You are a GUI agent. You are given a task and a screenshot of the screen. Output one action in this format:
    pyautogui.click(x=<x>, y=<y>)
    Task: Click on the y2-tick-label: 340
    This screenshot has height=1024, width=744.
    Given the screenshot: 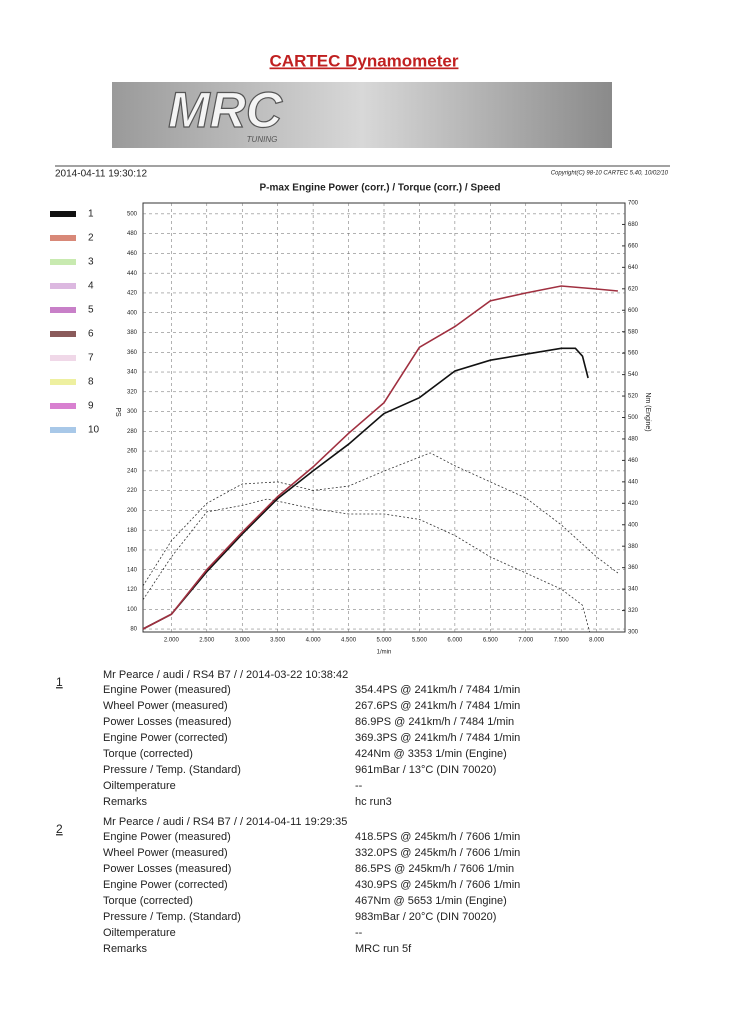 What is the action you would take?
    pyautogui.click(x=633, y=590)
    